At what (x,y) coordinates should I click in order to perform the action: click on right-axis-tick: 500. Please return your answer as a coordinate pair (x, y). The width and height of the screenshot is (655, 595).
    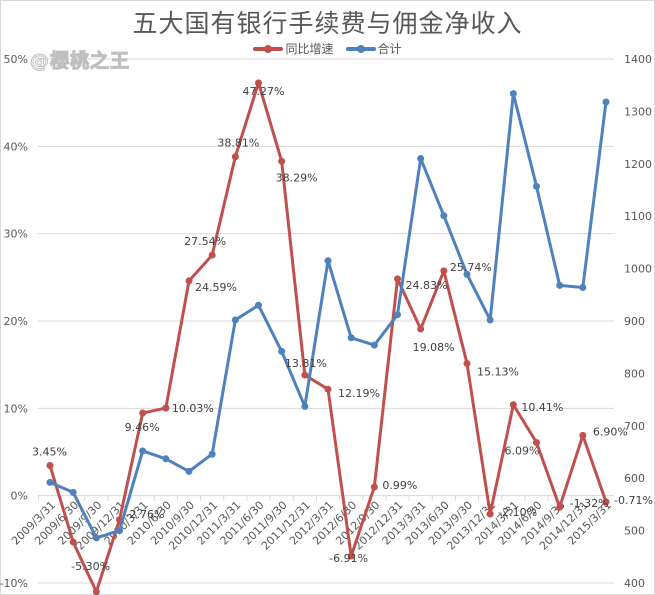
    Looking at the image, I should click on (634, 531).